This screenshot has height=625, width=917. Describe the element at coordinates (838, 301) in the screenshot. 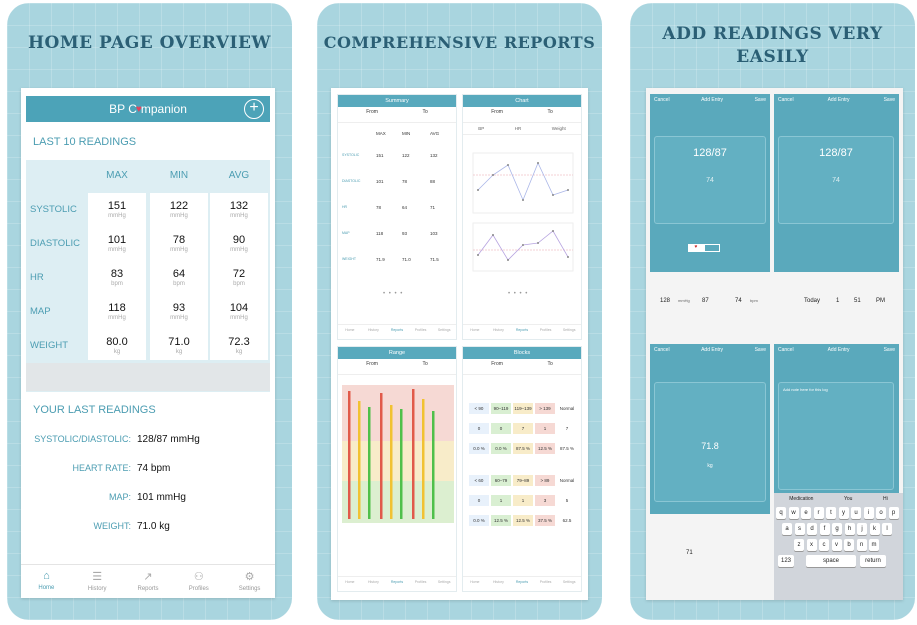

I see `picker-hour: 1` at that location.